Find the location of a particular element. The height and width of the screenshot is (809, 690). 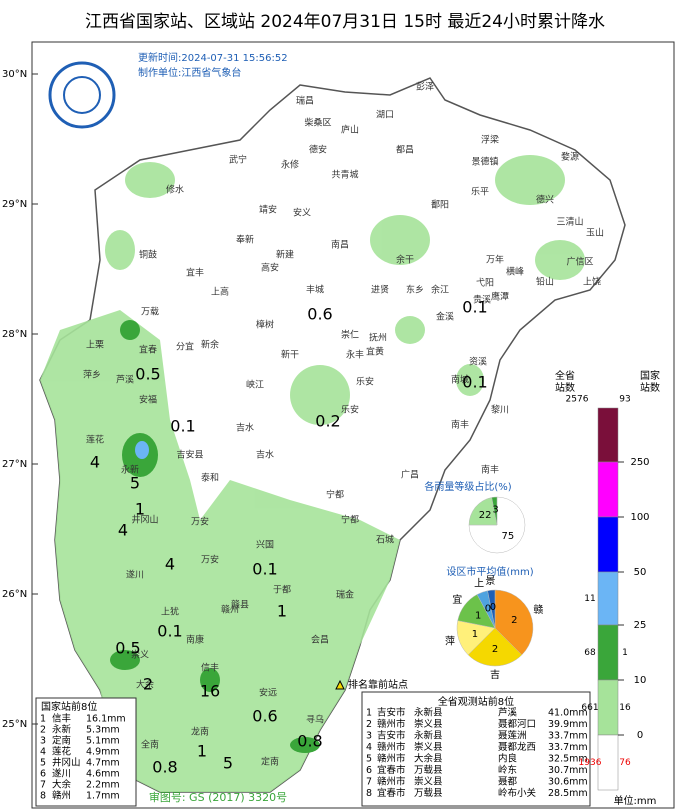

place-name: 瑞昌 is located at coordinates (305, 101).